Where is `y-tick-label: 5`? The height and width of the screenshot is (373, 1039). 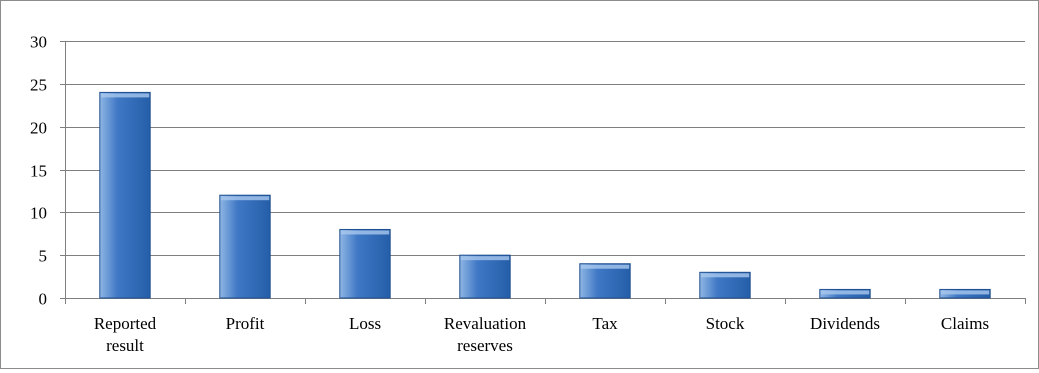
y-tick-label: 5 is located at coordinates (43, 256).